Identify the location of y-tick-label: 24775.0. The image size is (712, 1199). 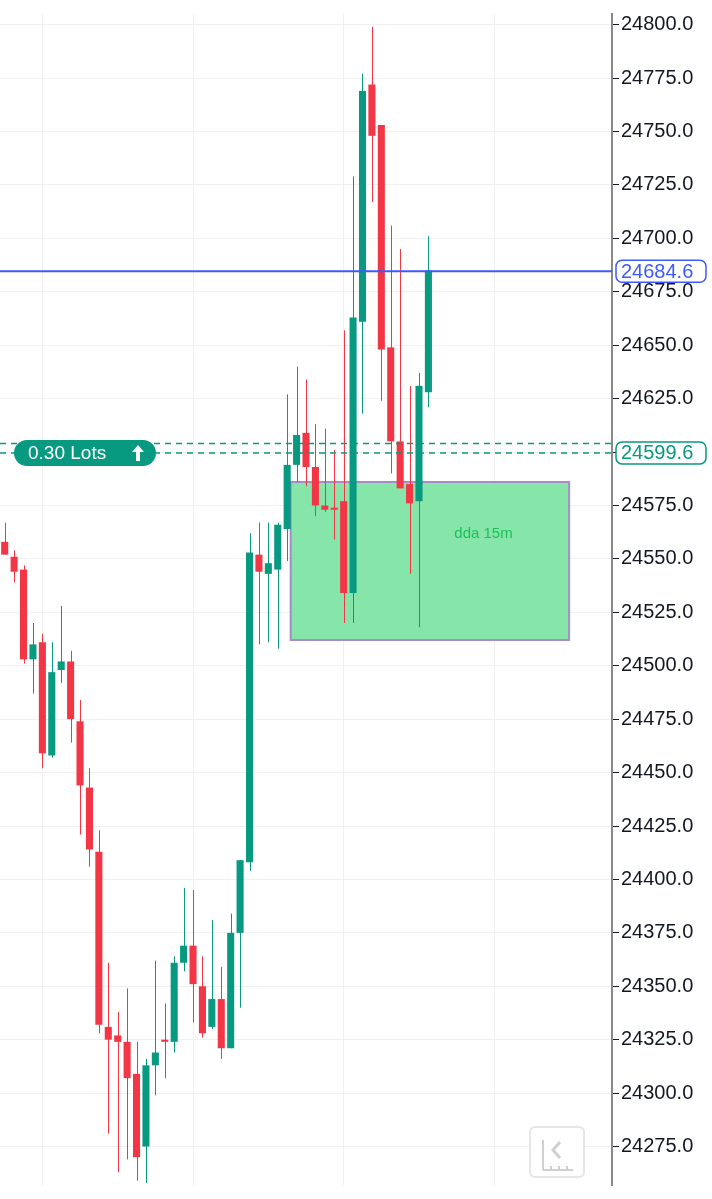
(657, 76).